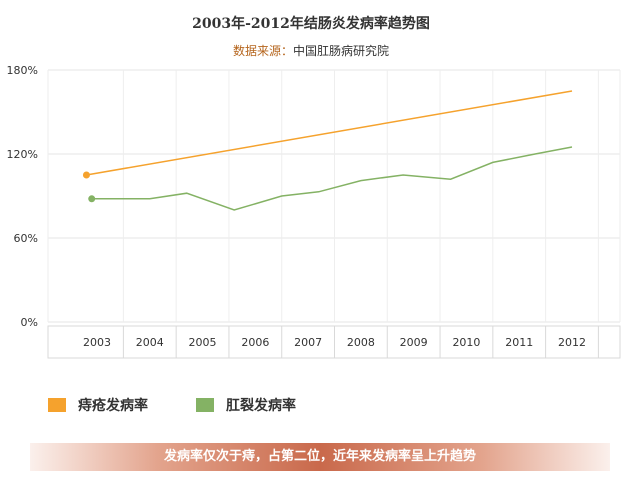 The width and height of the screenshot is (622, 490). I want to click on legend-item: 痔疮发病率, so click(98, 405).